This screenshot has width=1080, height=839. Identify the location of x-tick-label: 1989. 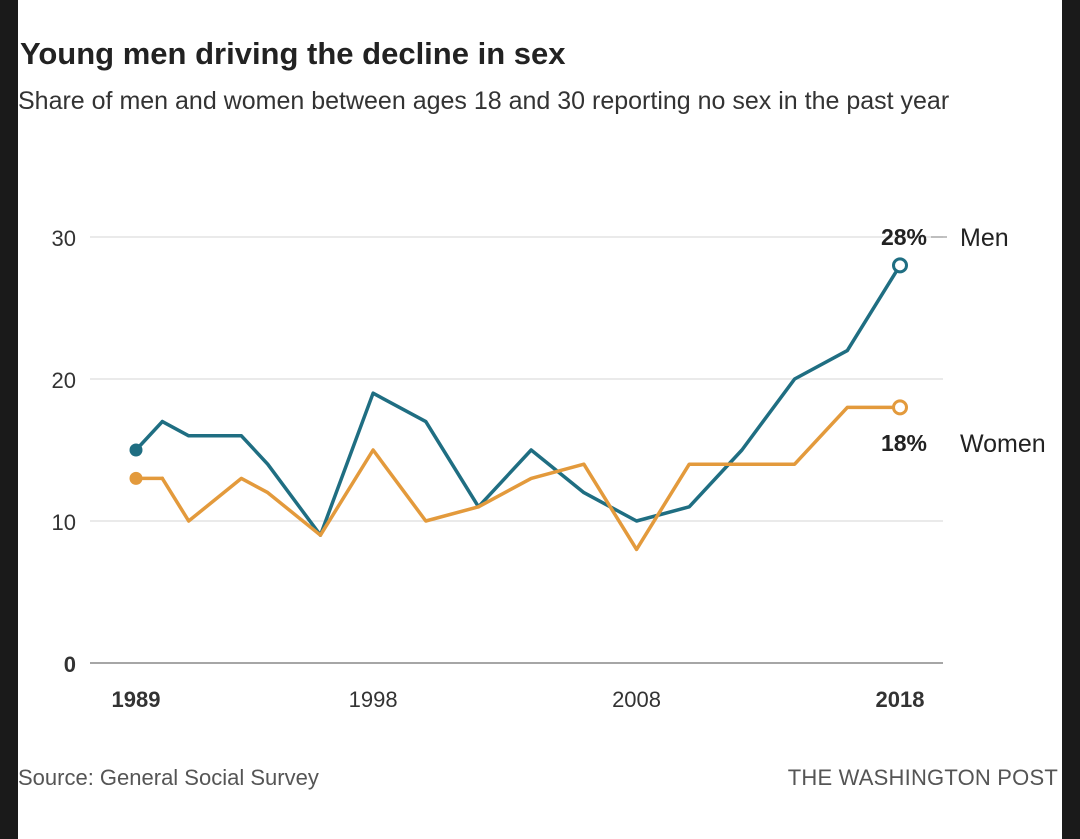
(136, 699).